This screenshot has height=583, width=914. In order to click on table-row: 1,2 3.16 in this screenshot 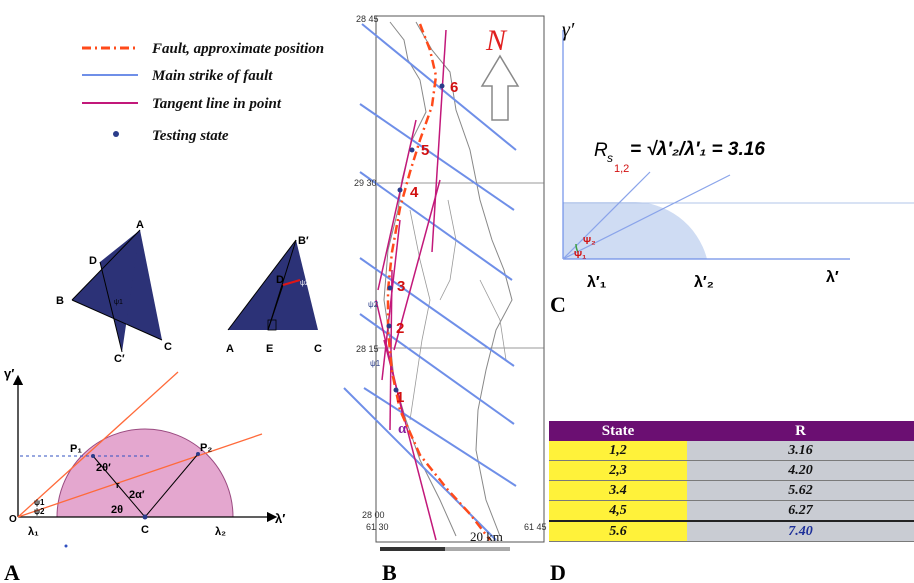, I will do `click(731, 451)`.